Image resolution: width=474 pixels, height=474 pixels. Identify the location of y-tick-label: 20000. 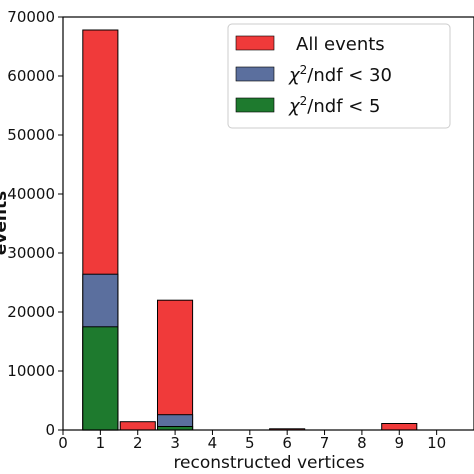
(31, 312).